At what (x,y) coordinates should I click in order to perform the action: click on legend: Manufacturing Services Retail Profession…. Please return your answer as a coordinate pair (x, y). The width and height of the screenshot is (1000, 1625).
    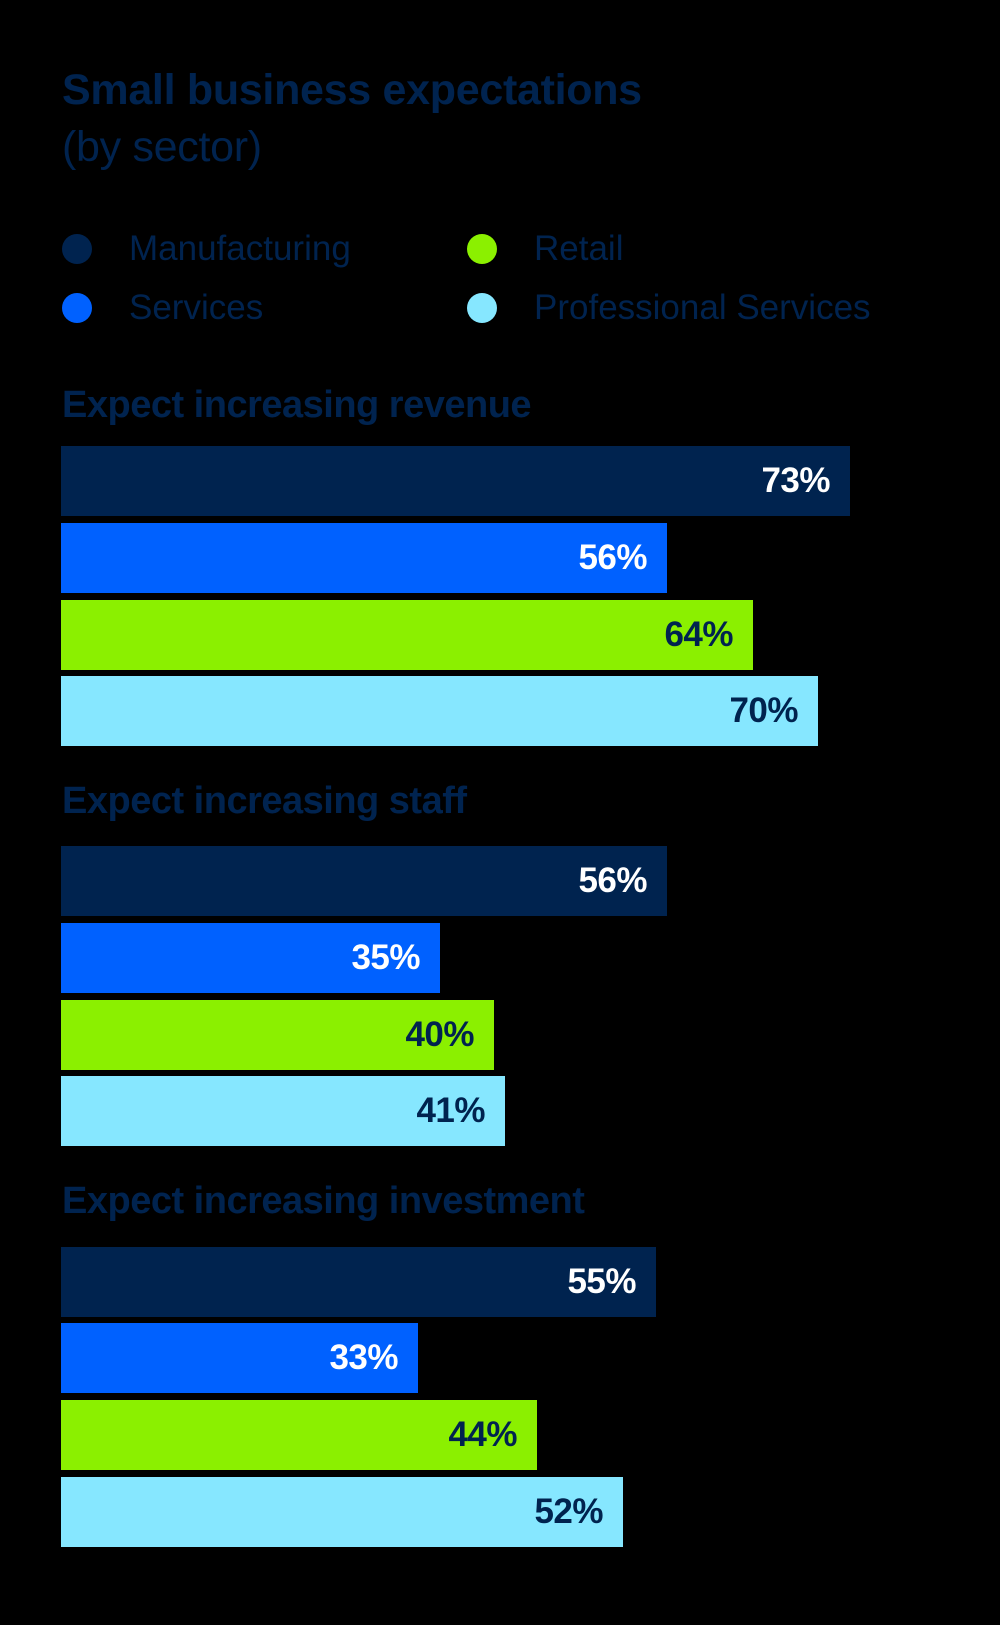
    Looking at the image, I should click on (512, 288).